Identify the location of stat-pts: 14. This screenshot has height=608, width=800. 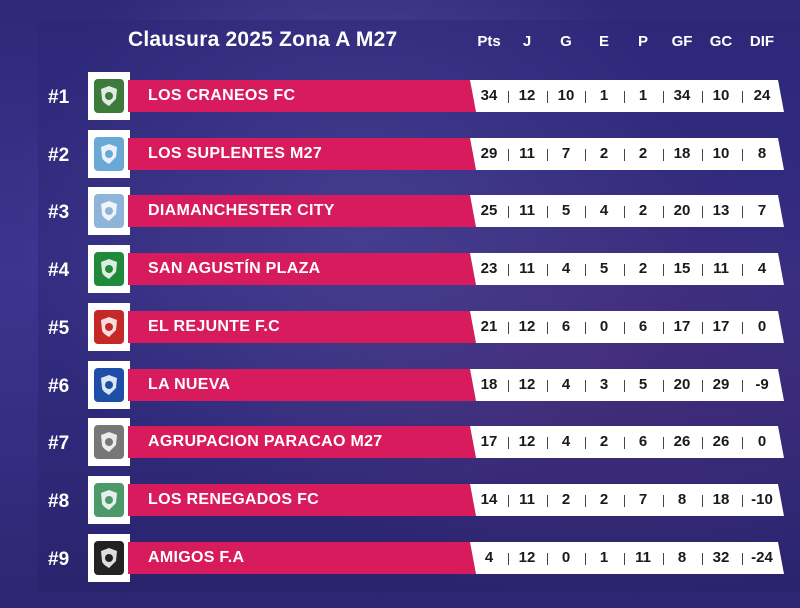
(489, 499).